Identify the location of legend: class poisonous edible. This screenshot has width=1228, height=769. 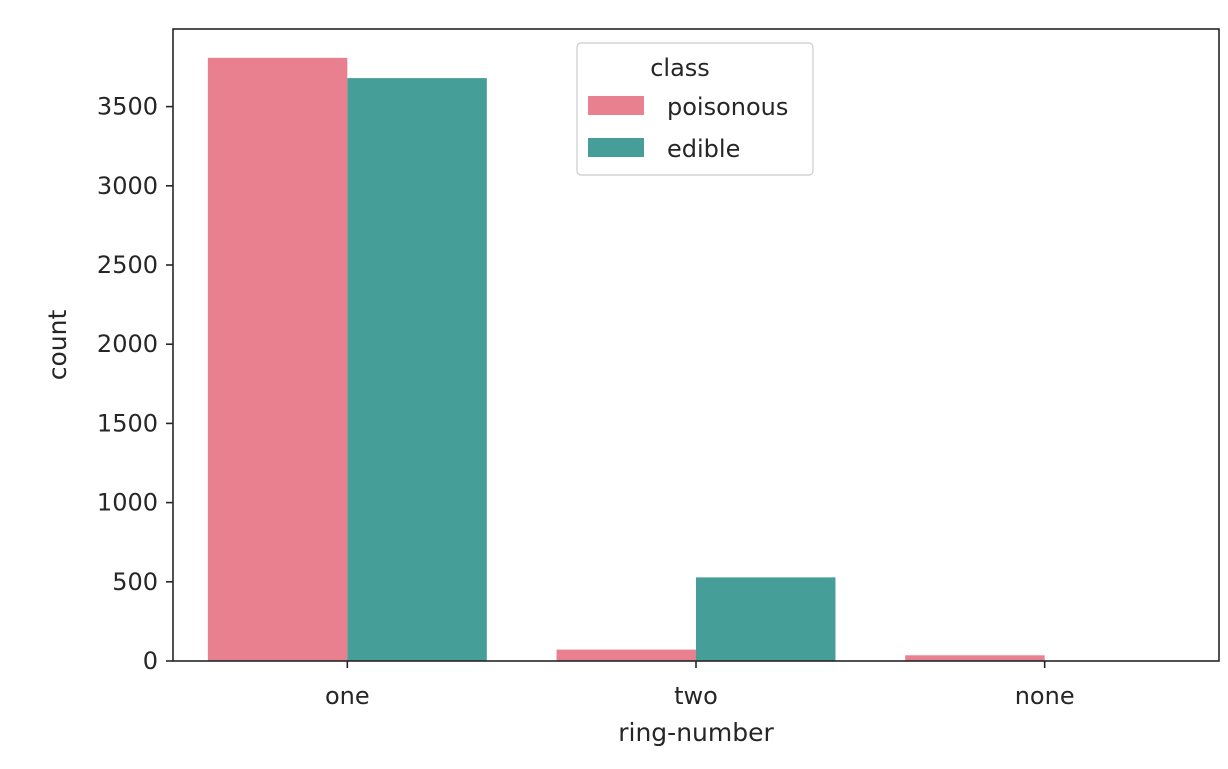
(695, 109).